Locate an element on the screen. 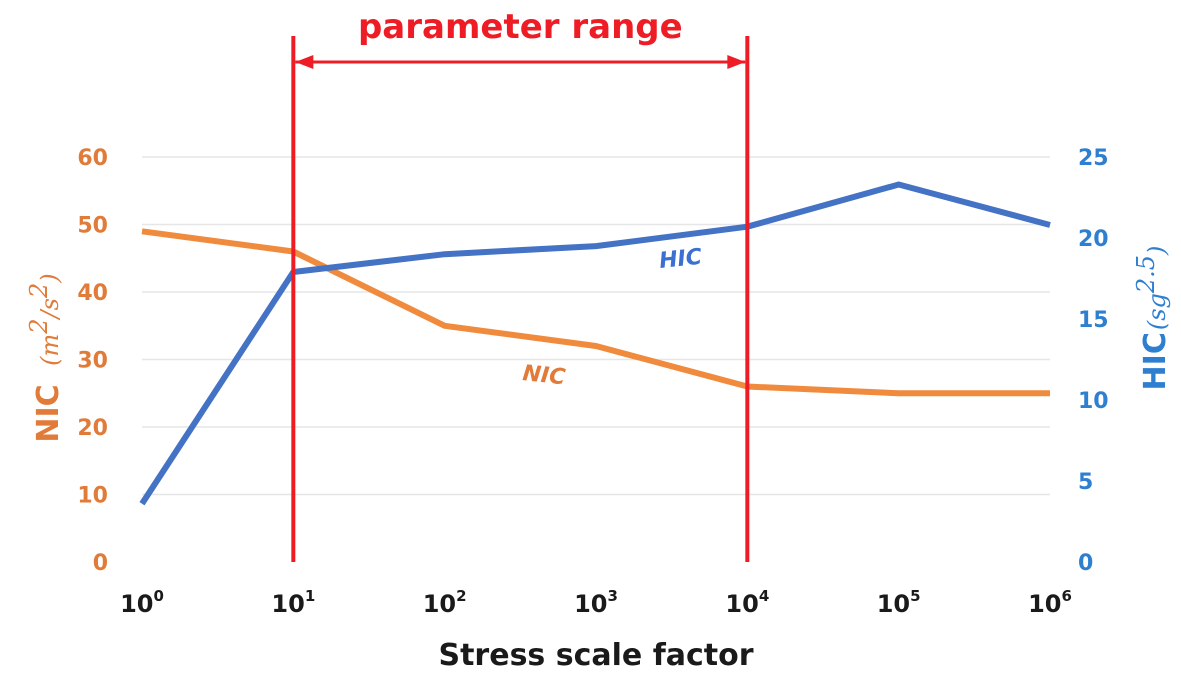  left-axis-unit-mid: /s is located at coordinates (50, 309).